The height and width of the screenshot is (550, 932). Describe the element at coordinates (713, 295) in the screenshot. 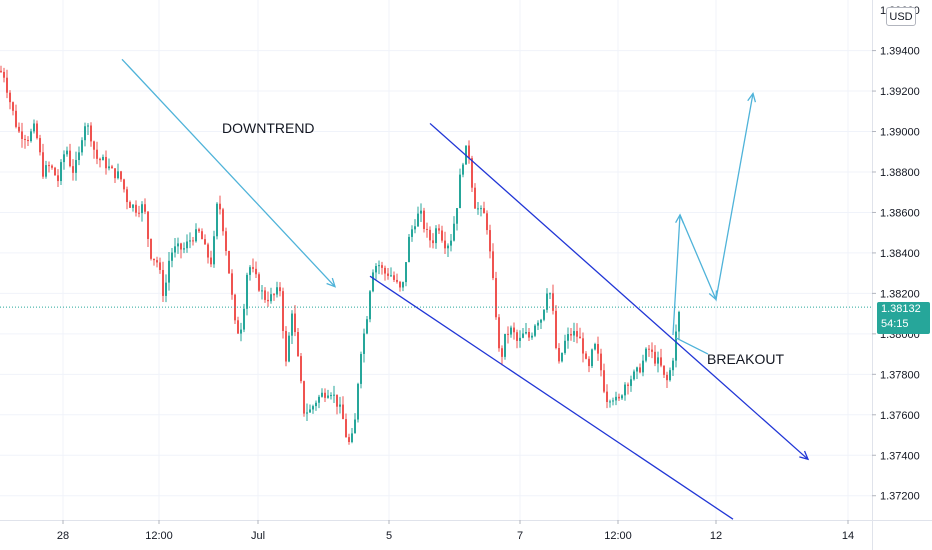

I see `projection-arrowhead` at that location.